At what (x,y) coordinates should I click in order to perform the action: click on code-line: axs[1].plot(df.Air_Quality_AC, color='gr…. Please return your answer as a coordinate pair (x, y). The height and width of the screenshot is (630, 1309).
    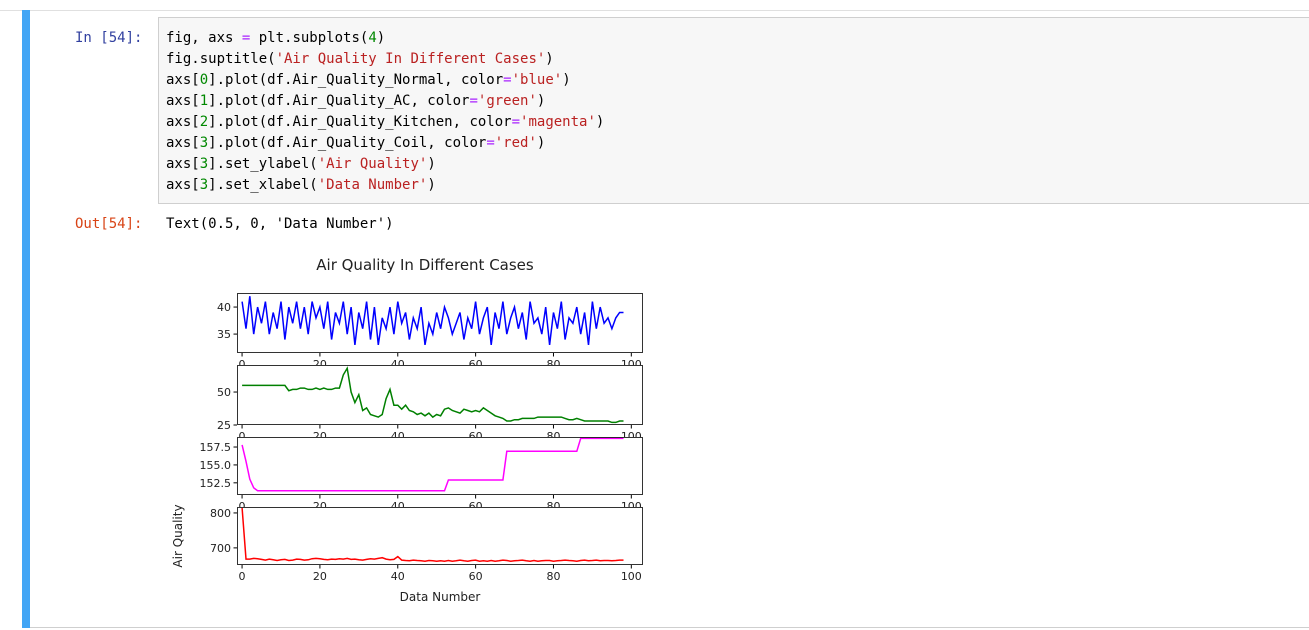
    Looking at the image, I should click on (355, 101).